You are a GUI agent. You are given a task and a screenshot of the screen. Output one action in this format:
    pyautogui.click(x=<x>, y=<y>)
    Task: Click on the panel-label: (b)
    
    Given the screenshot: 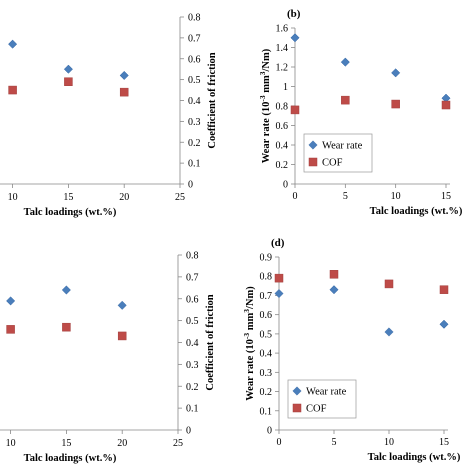 What is the action you would take?
    pyautogui.click(x=294, y=14)
    